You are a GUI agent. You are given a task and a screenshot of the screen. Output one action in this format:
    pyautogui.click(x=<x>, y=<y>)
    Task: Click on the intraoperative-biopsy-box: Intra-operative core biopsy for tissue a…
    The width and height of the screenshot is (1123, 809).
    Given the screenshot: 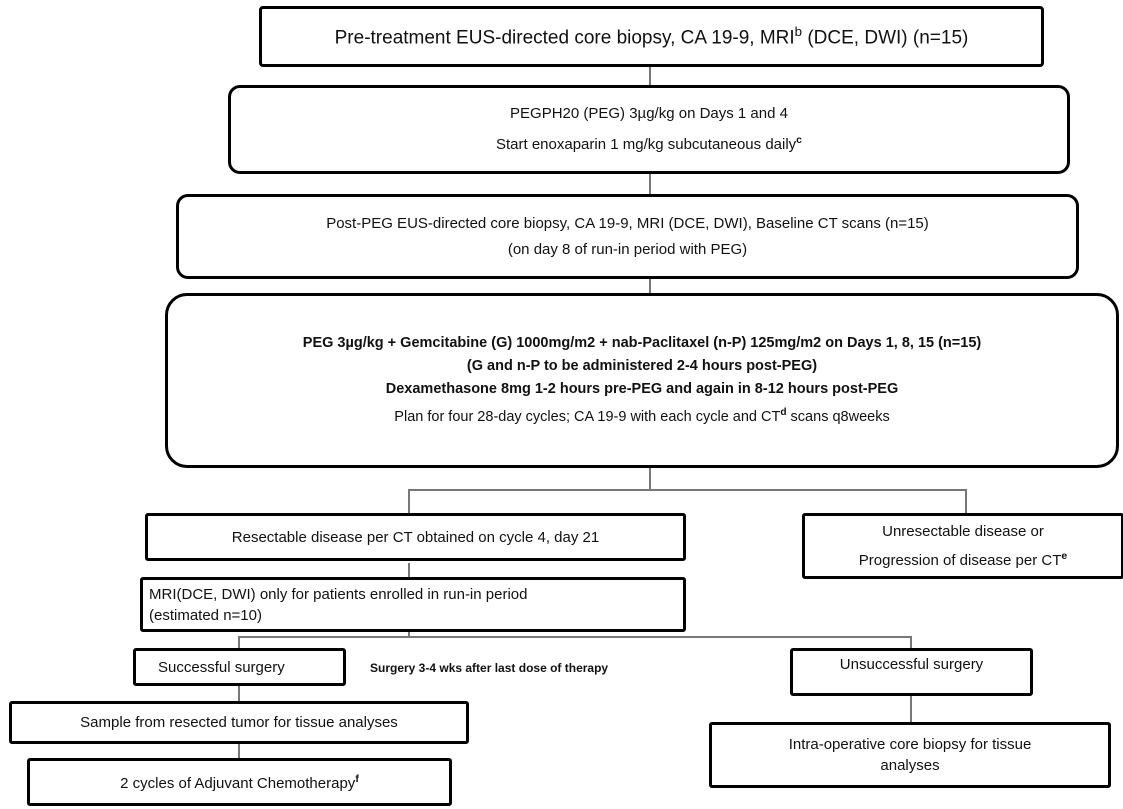 What is the action you would take?
    pyautogui.click(x=910, y=755)
    